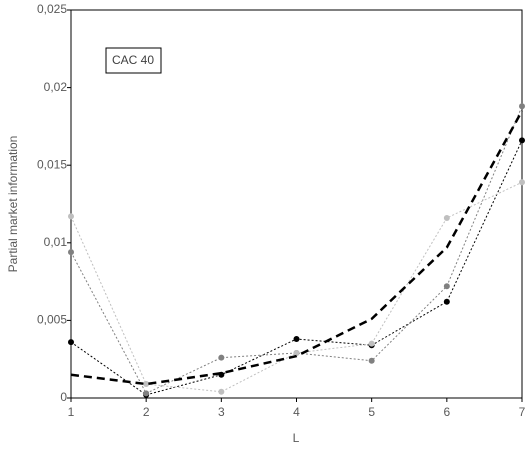  Describe the element at coordinates (71, 412) in the screenshot. I see `x-tick-label: 1` at that location.